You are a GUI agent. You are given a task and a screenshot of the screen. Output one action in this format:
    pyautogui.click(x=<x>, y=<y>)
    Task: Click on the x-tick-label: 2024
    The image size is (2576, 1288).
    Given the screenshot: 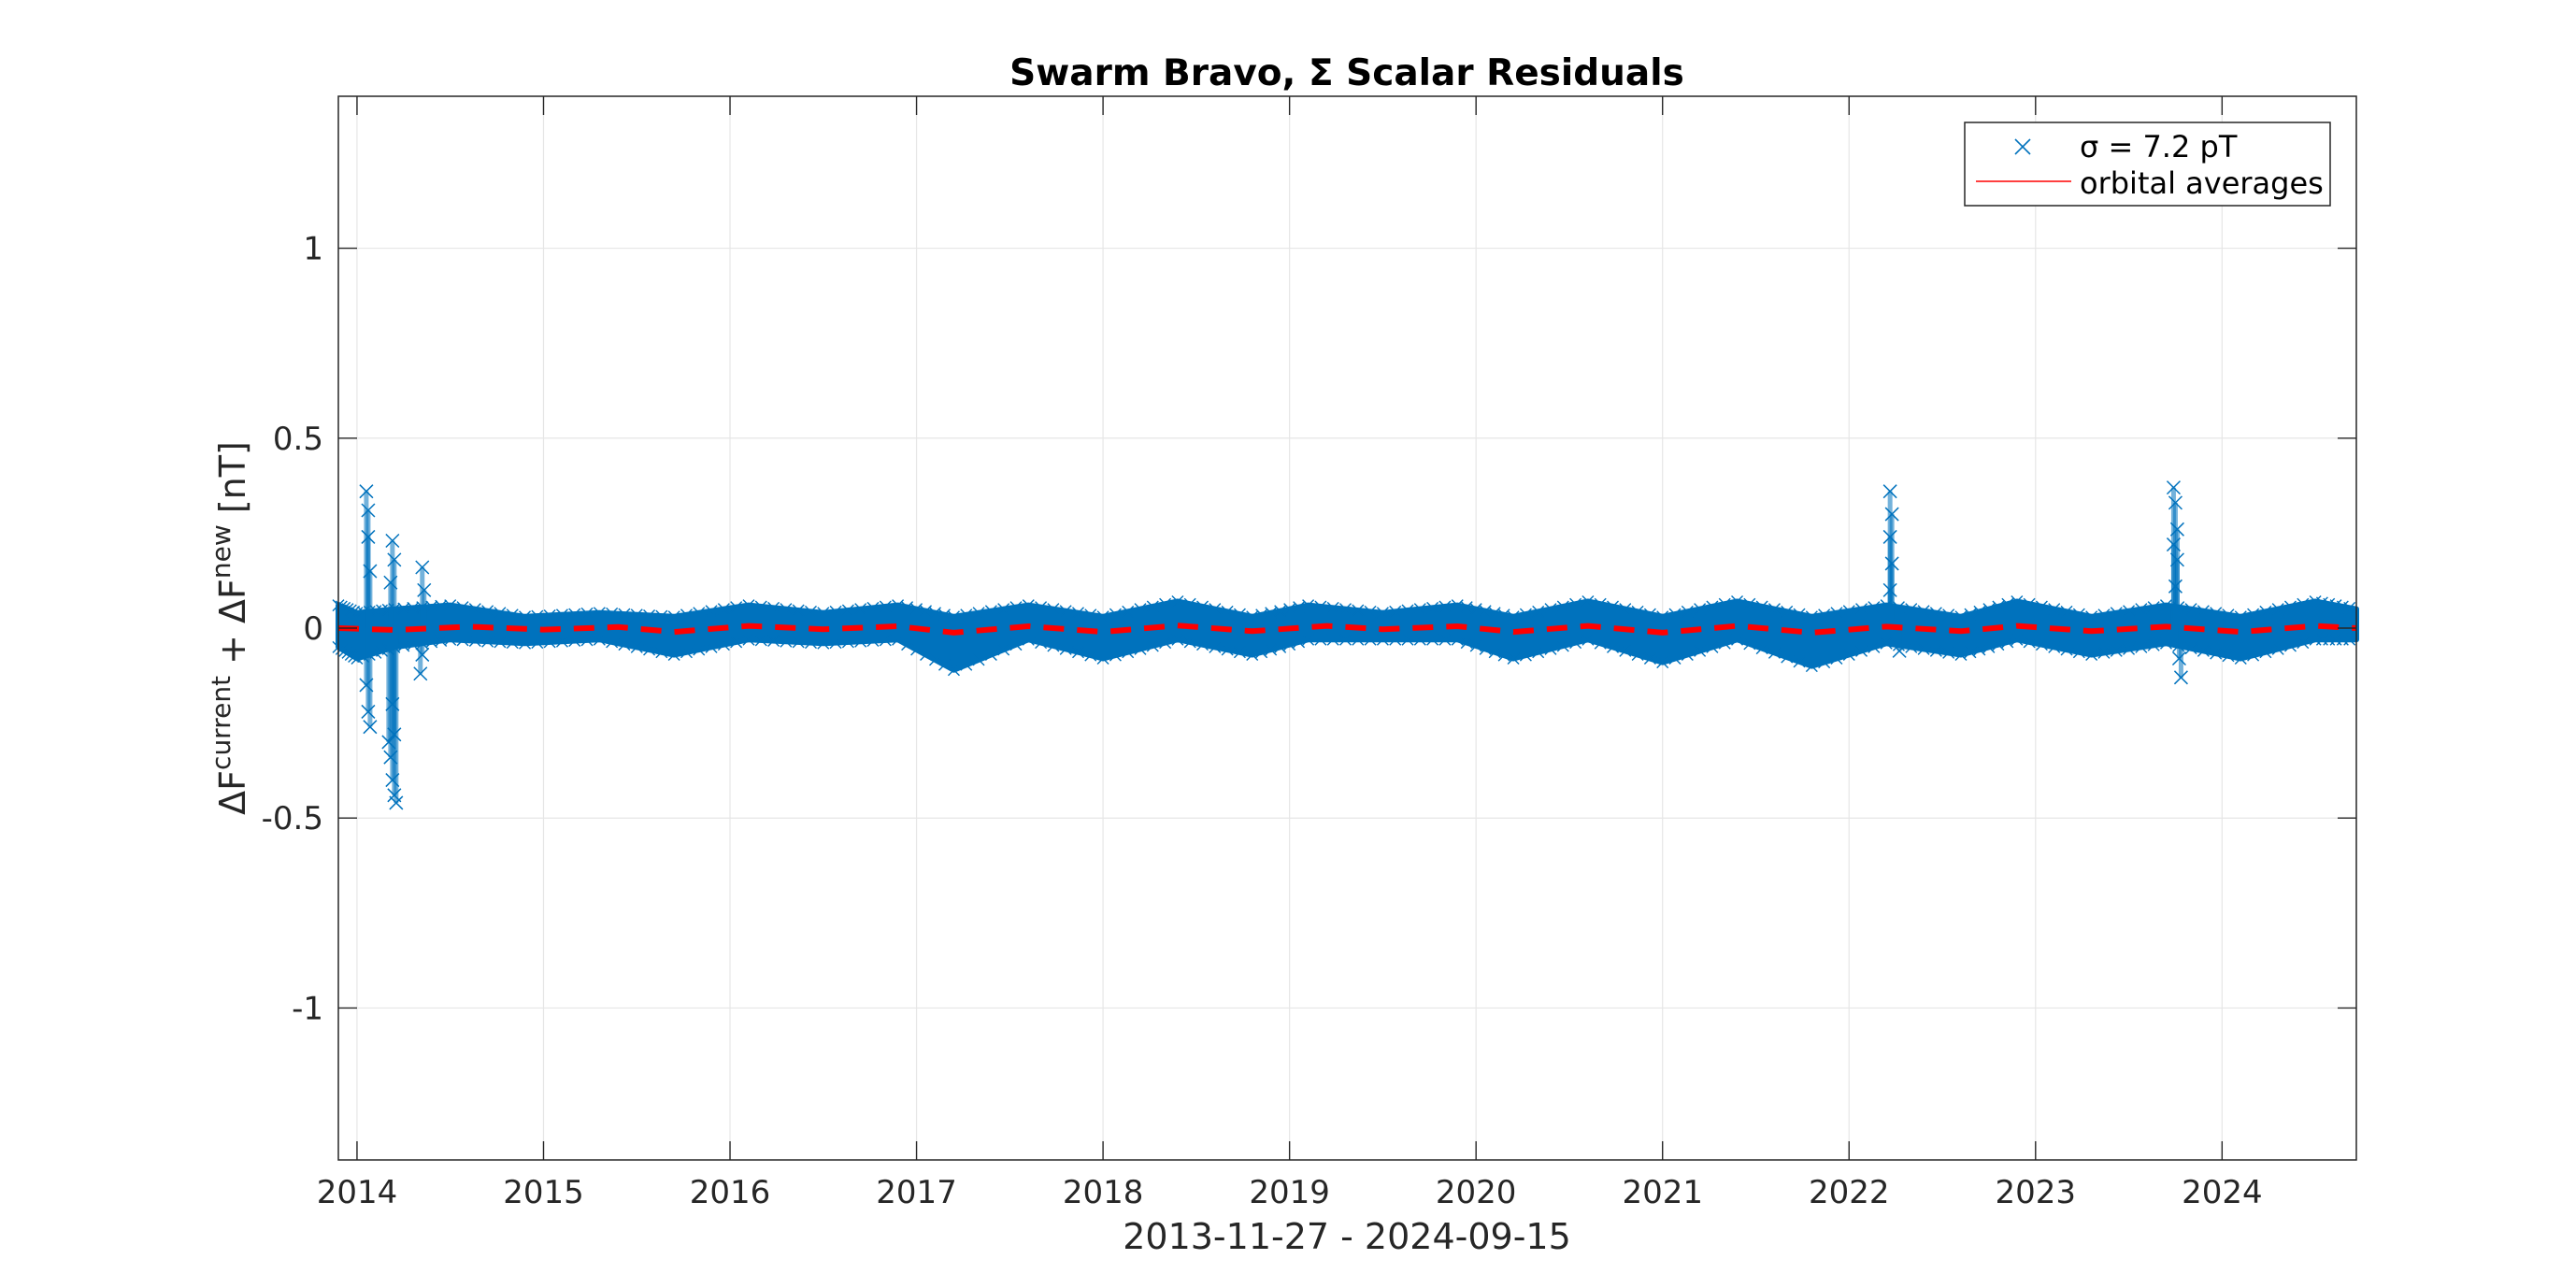 What is the action you would take?
    pyautogui.click(x=2222, y=1192)
    